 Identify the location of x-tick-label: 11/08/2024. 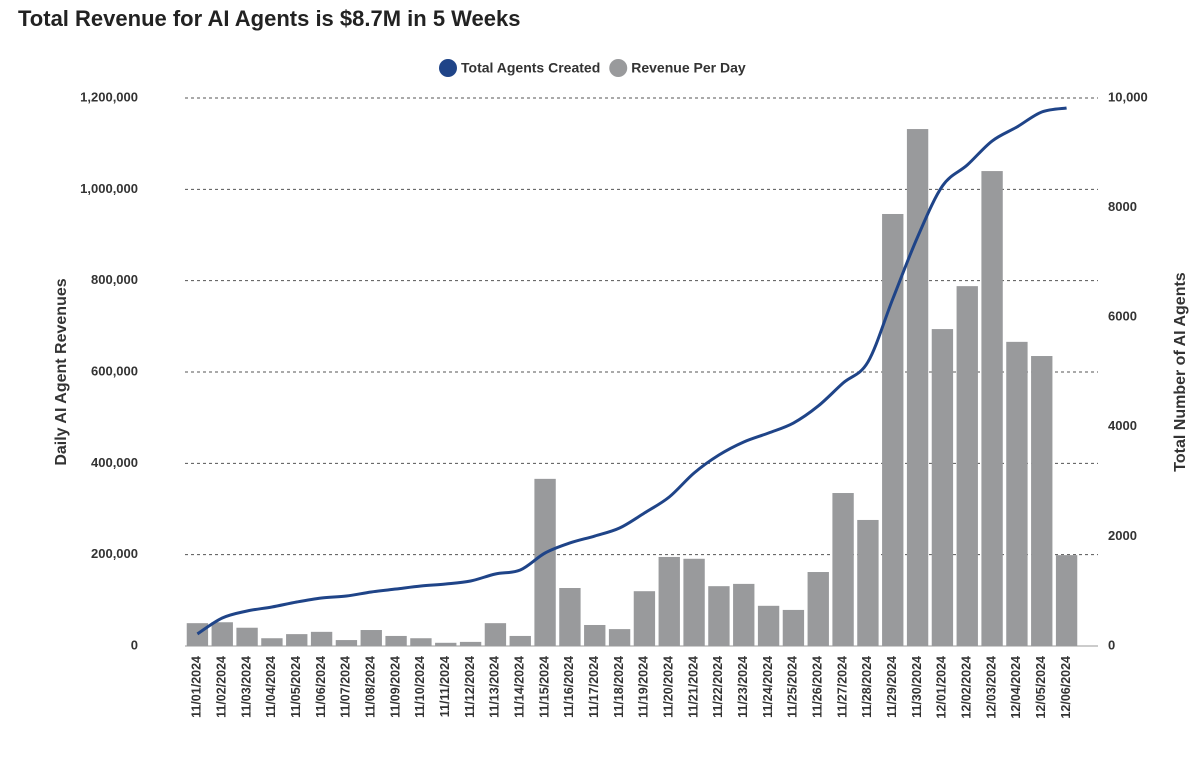
(371, 687).